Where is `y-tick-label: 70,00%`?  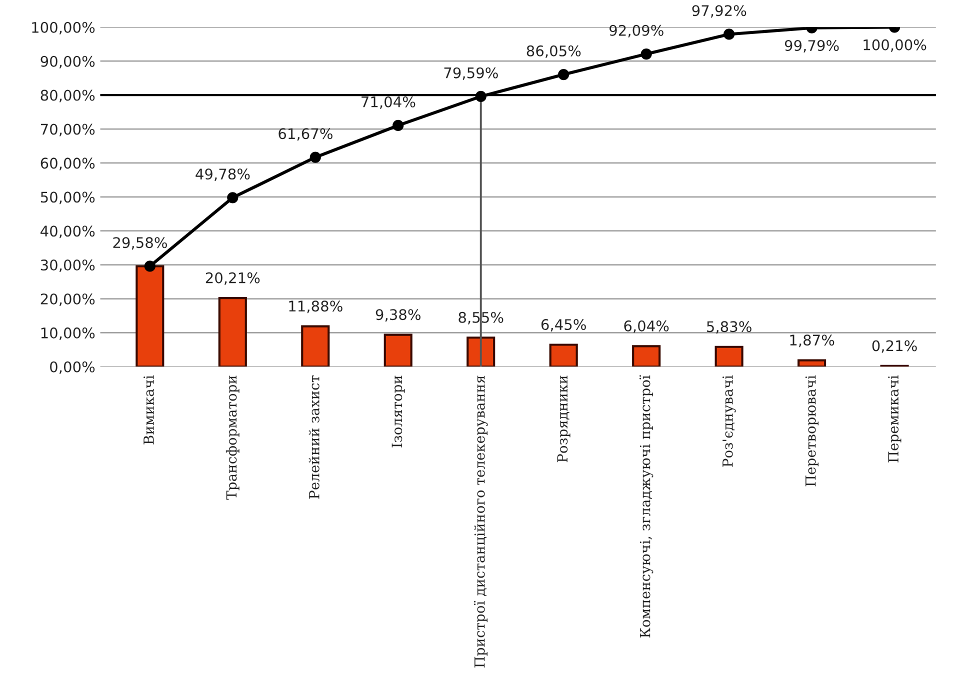 y-tick-label: 70,00% is located at coordinates (68, 130).